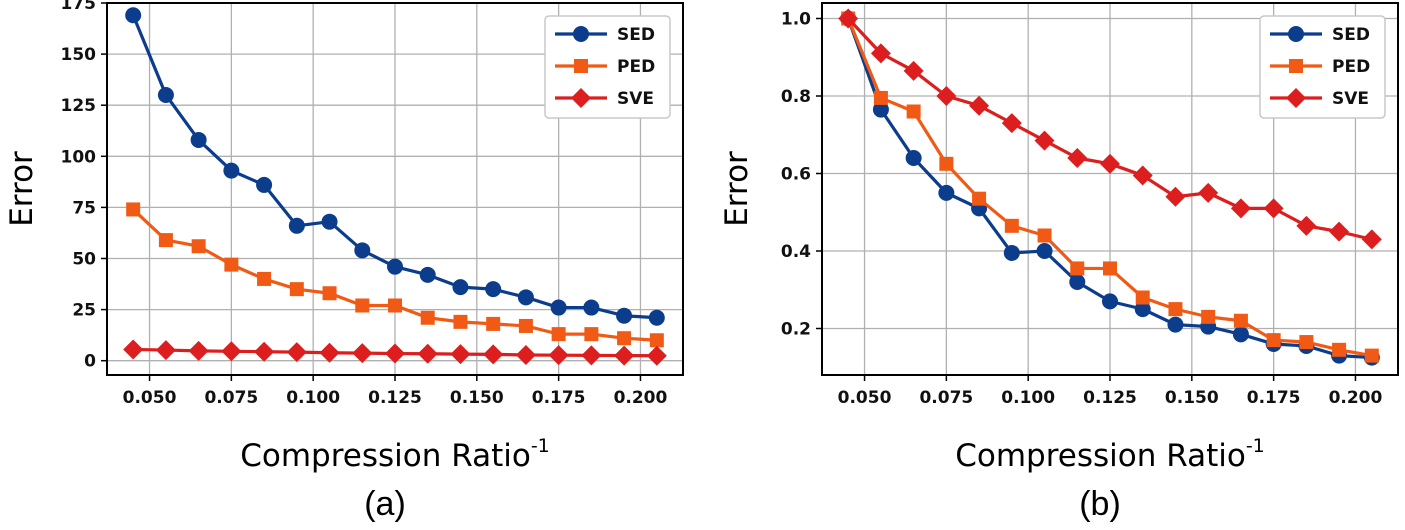 The image size is (1405, 530). Describe the element at coordinates (865, 398) in the screenshot. I see `chart-1-x-tick-label: 0.050` at that location.